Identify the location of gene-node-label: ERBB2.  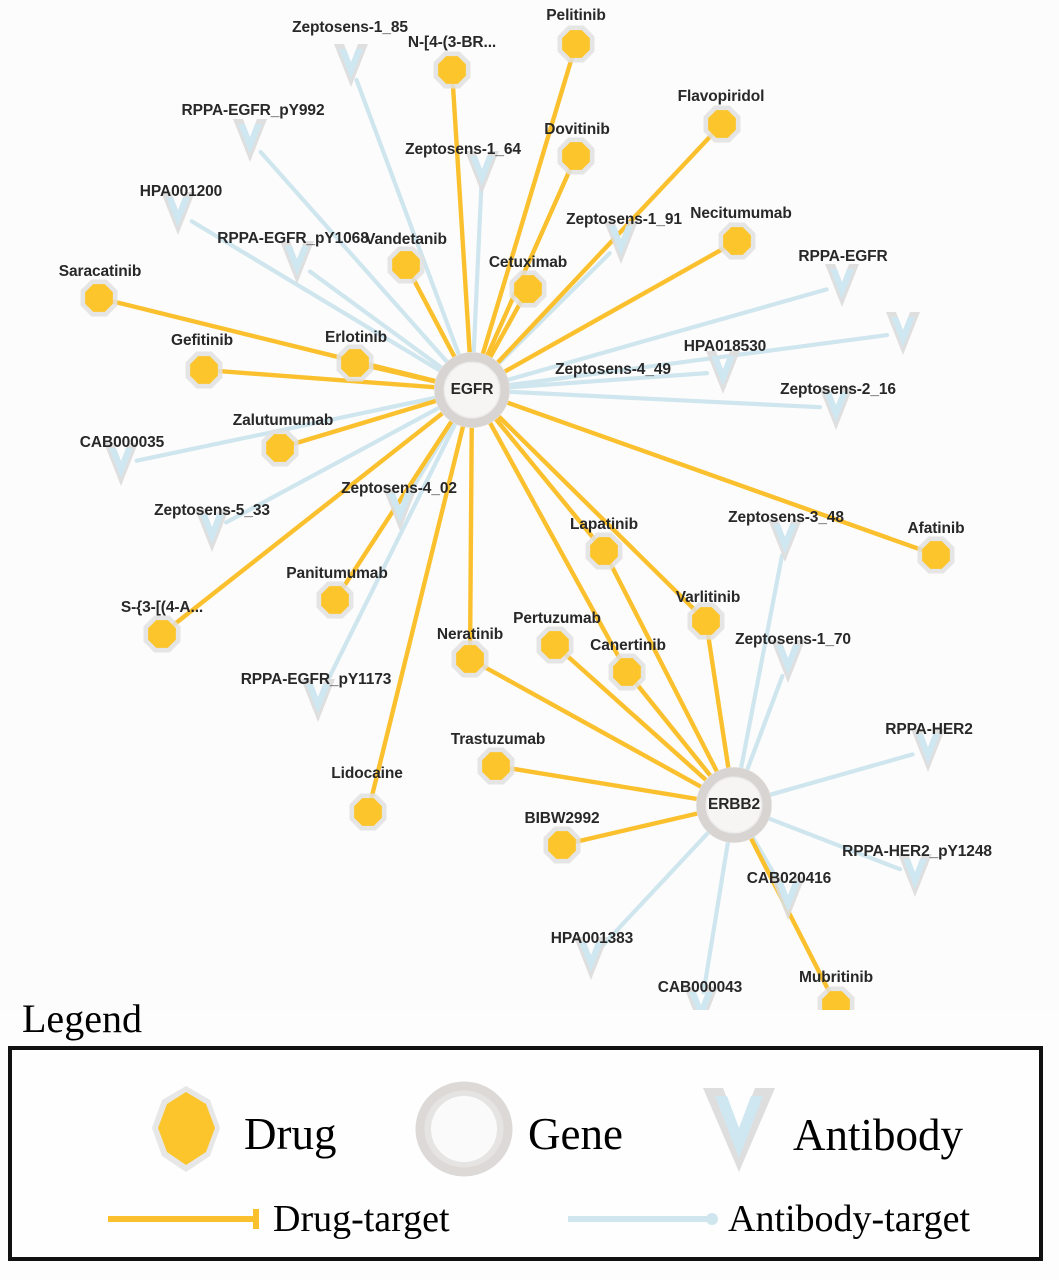
(734, 804).